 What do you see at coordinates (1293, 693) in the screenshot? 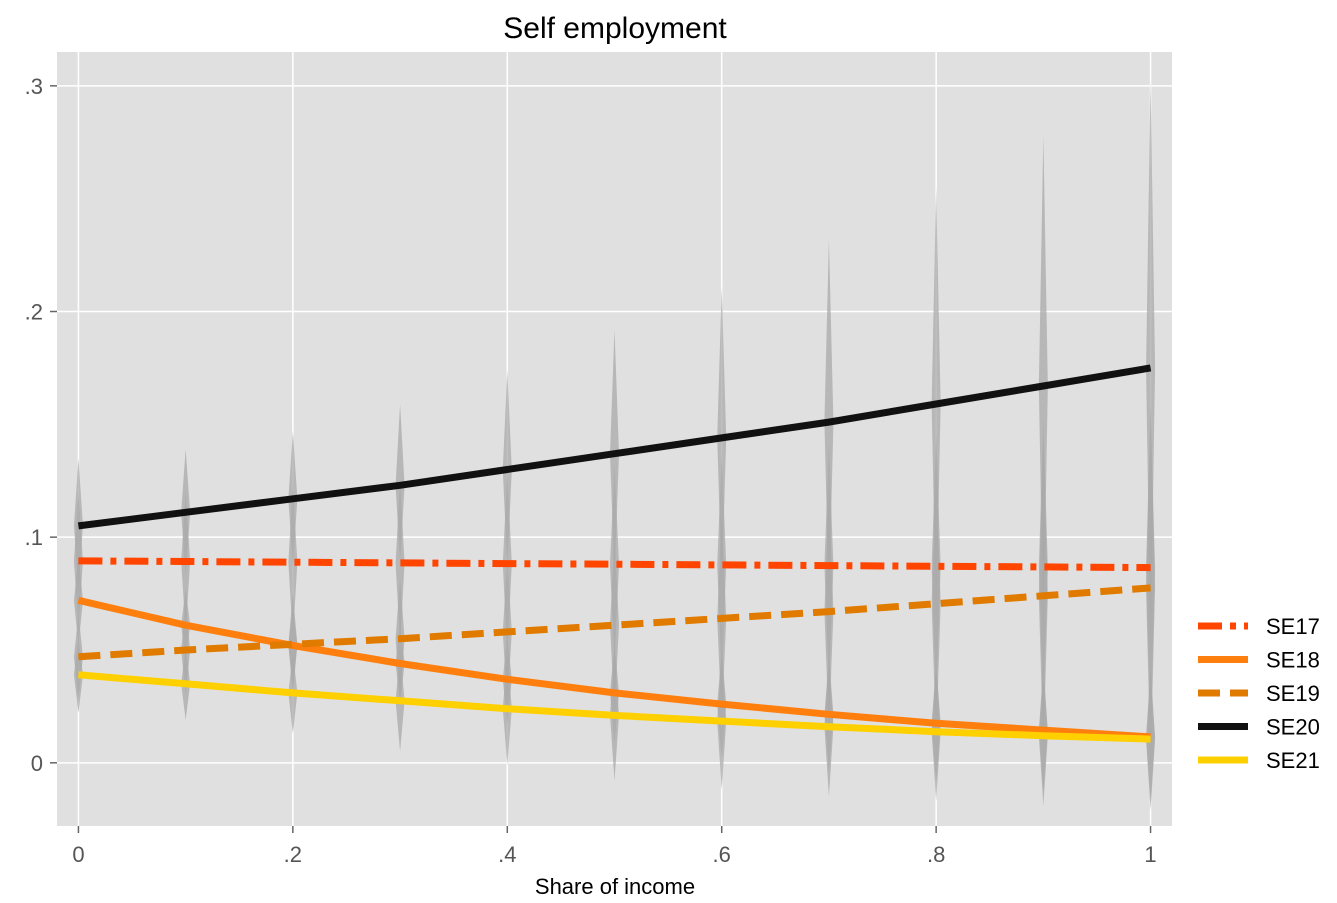
I see `legend-label: SE19` at bounding box center [1293, 693].